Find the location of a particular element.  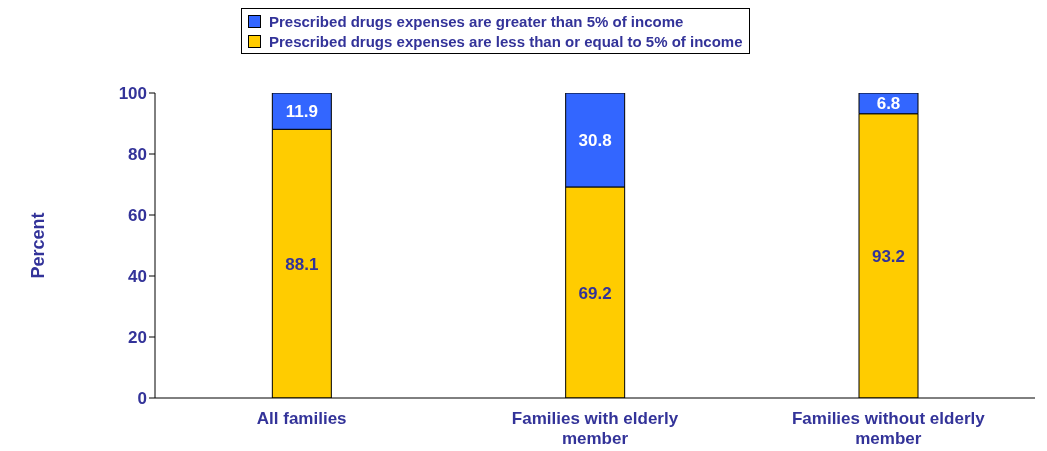

x-tick-label: Families without elderly member is located at coordinates (888, 428).